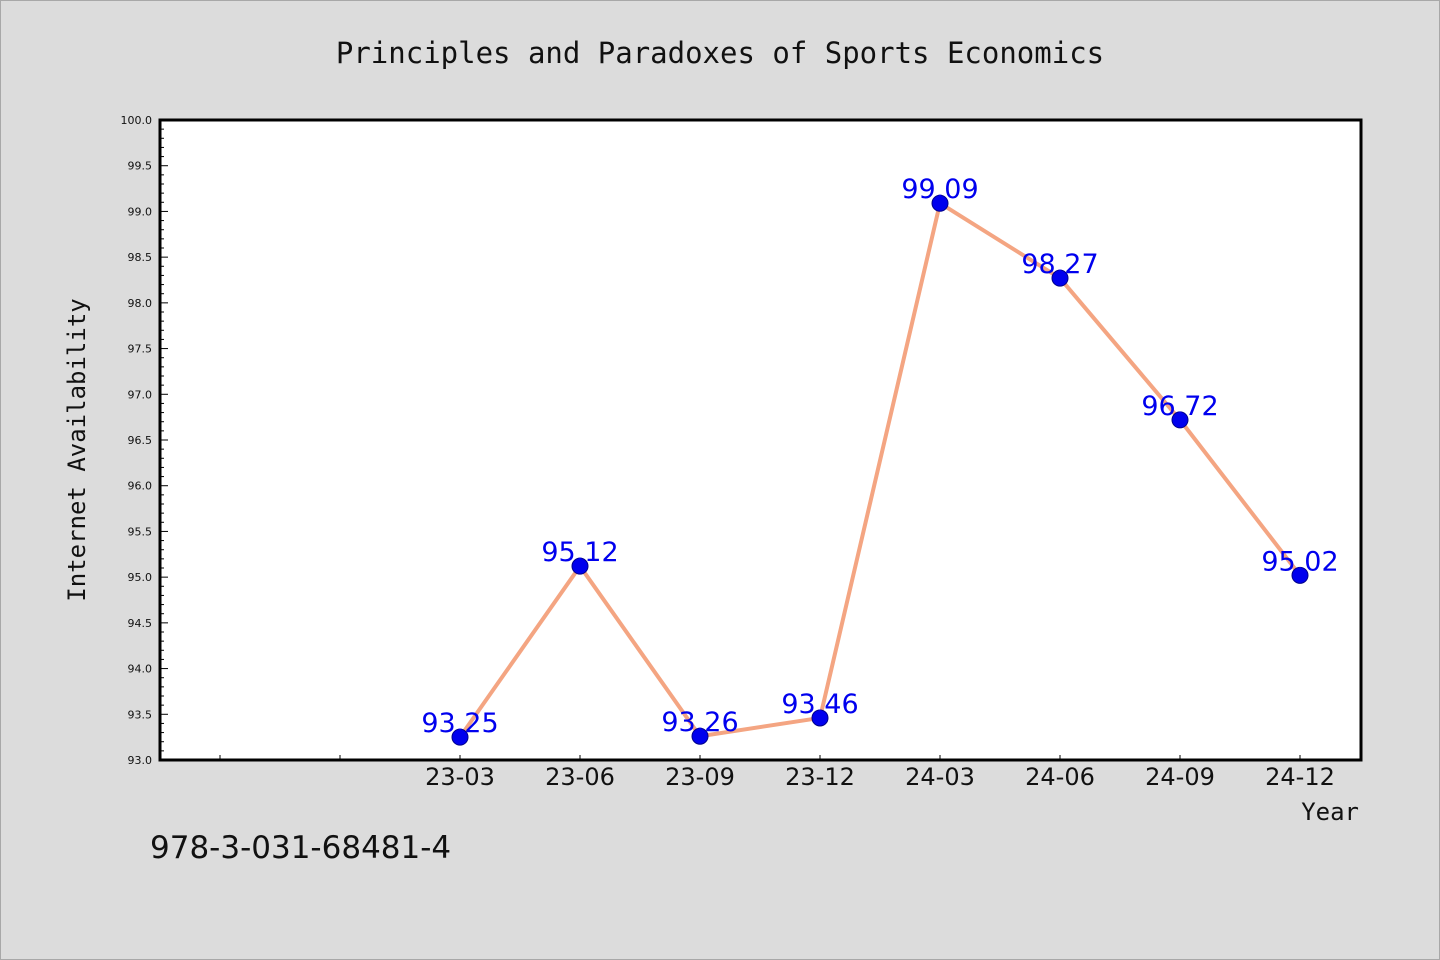 The width and height of the screenshot is (1440, 960). Describe the element at coordinates (699, 722) in the screenshot. I see `data-label: 93.26` at that location.